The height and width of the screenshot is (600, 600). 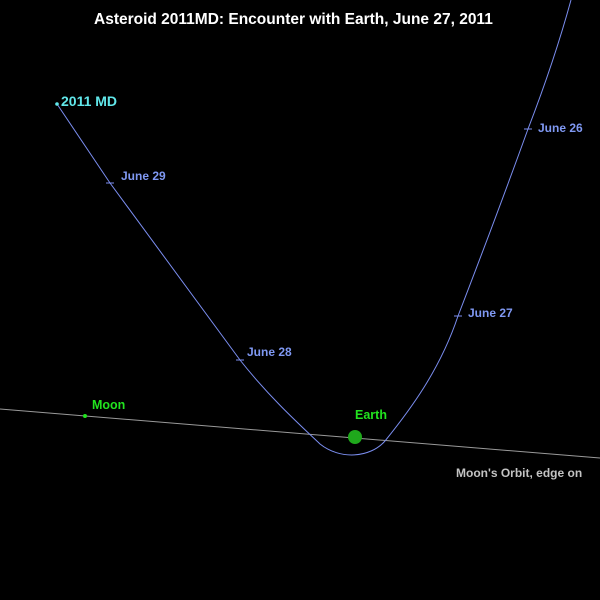 I want to click on earth-marker, so click(x=355, y=437).